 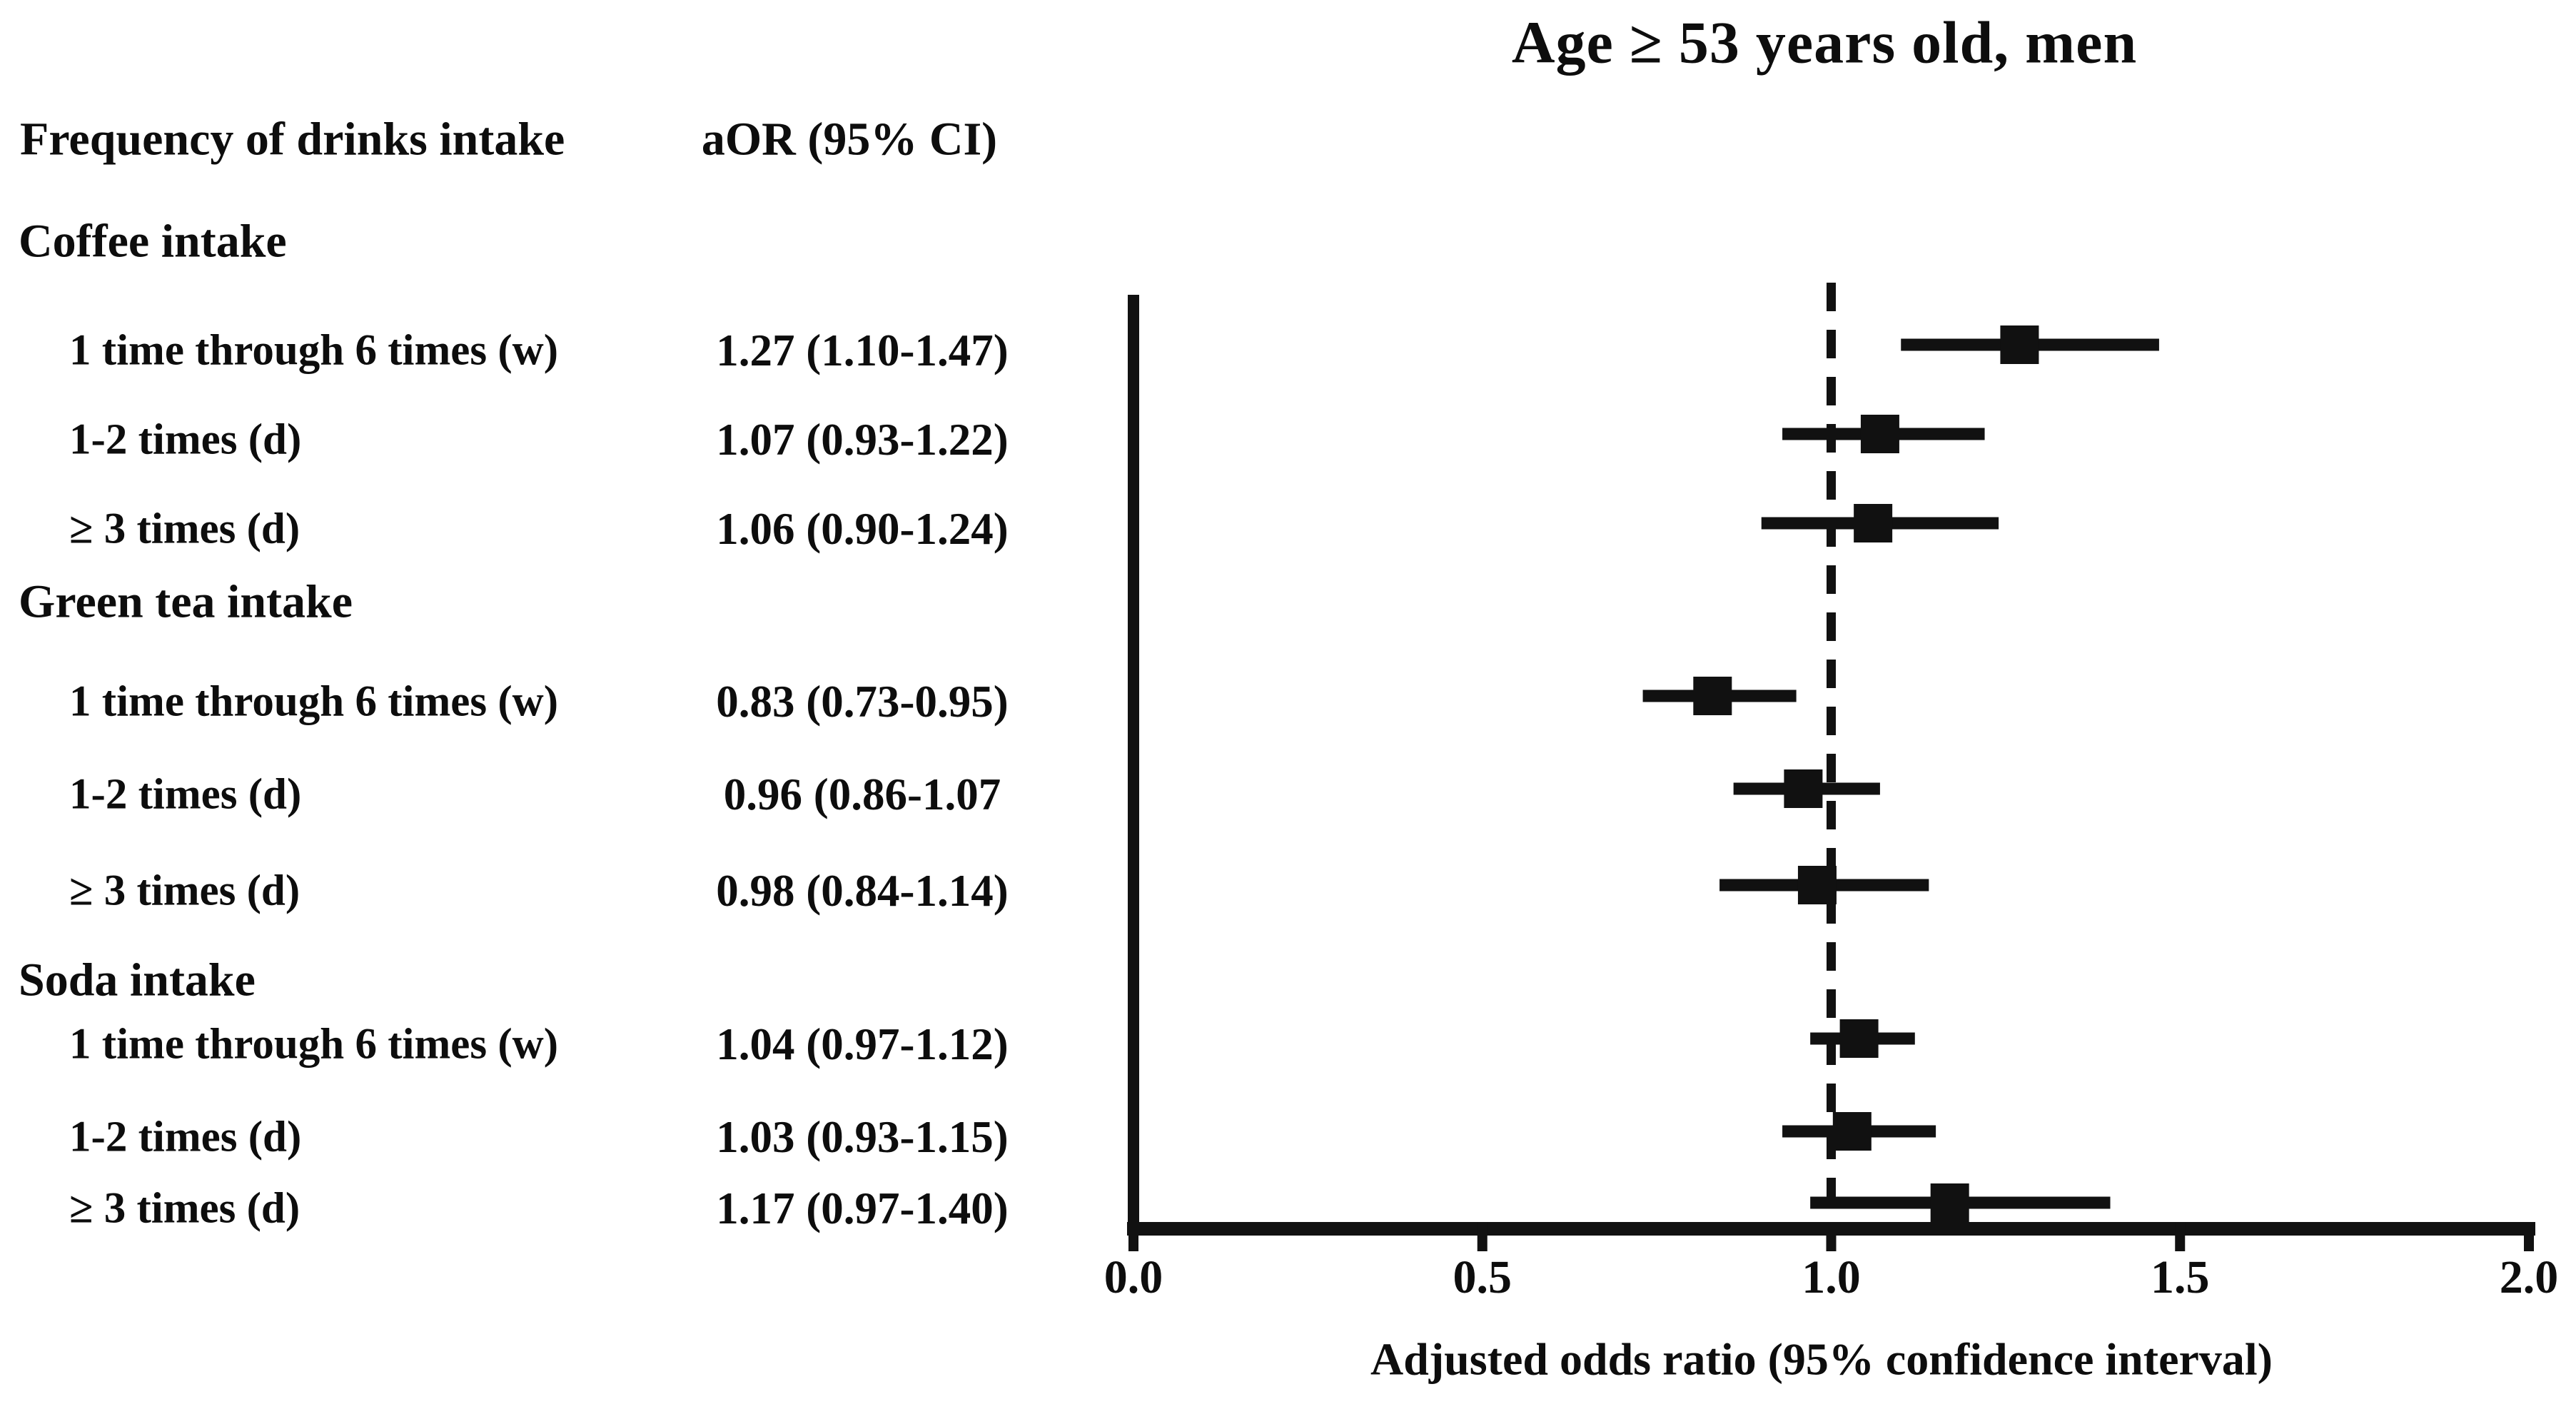 I want to click on row-aor-value: 1.07 (0.93-1.22), so click(x=862, y=440).